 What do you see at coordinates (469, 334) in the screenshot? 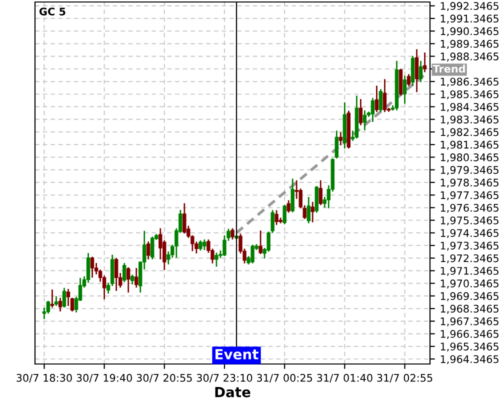
I see `y-tick-label: 1,966.3465` at bounding box center [469, 334].